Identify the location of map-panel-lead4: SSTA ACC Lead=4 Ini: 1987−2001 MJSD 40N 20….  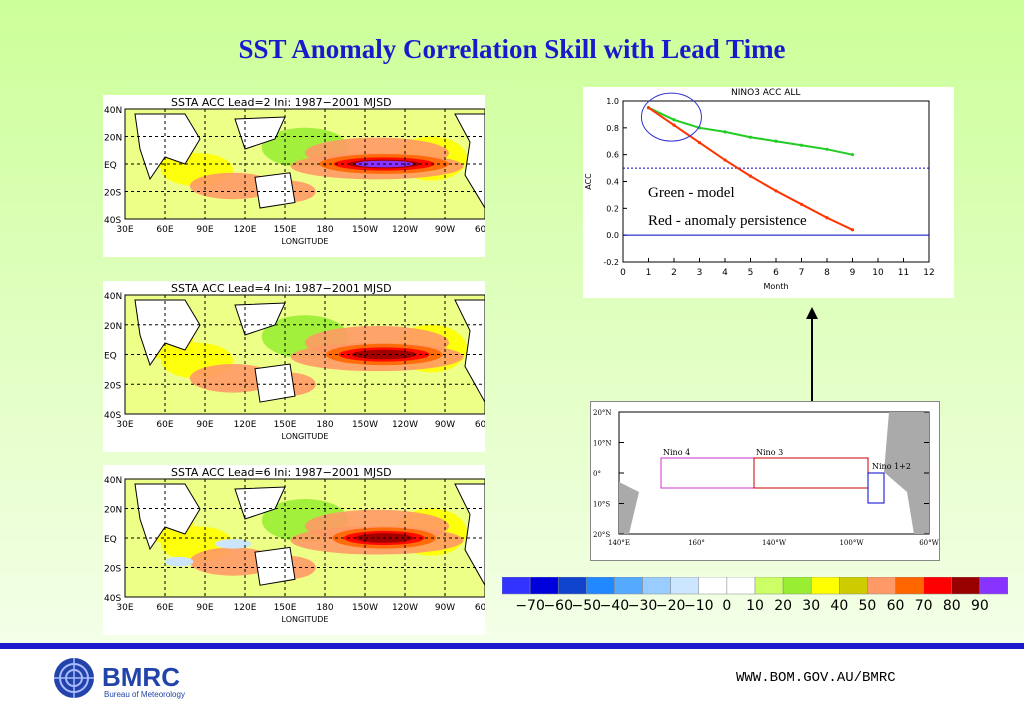
(294, 366).